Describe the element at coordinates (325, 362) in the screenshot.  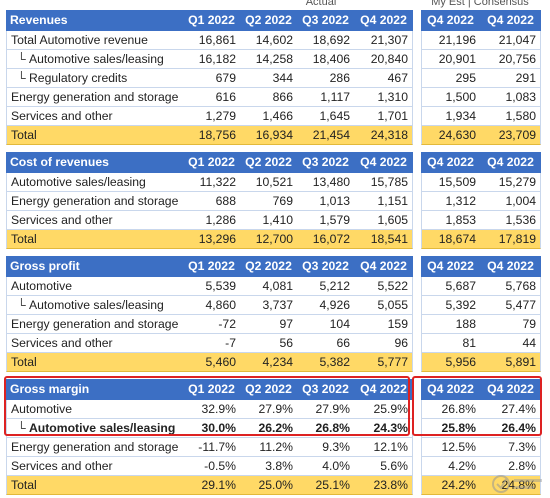
I see `cell: 5,382` at that location.